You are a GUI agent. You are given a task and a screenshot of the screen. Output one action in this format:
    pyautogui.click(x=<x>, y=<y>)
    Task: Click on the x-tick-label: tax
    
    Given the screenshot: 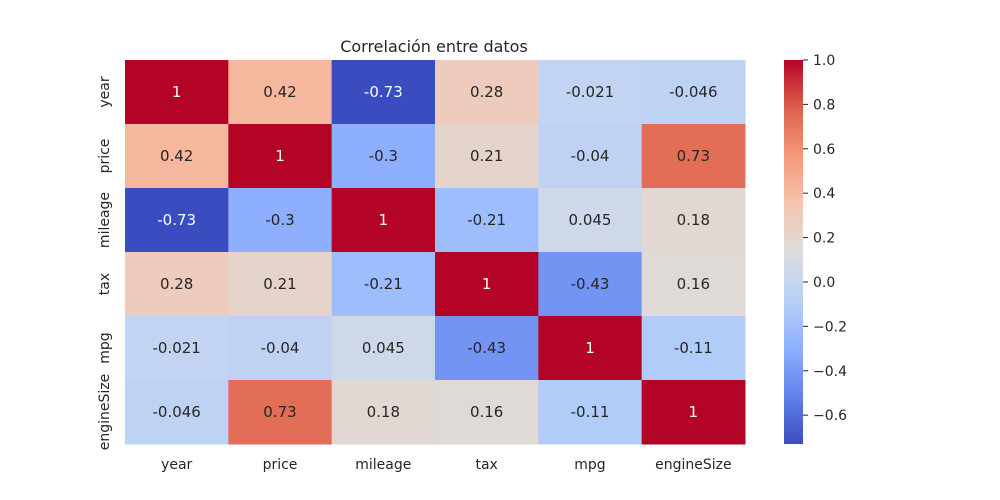 What is the action you would take?
    pyautogui.click(x=486, y=465)
    